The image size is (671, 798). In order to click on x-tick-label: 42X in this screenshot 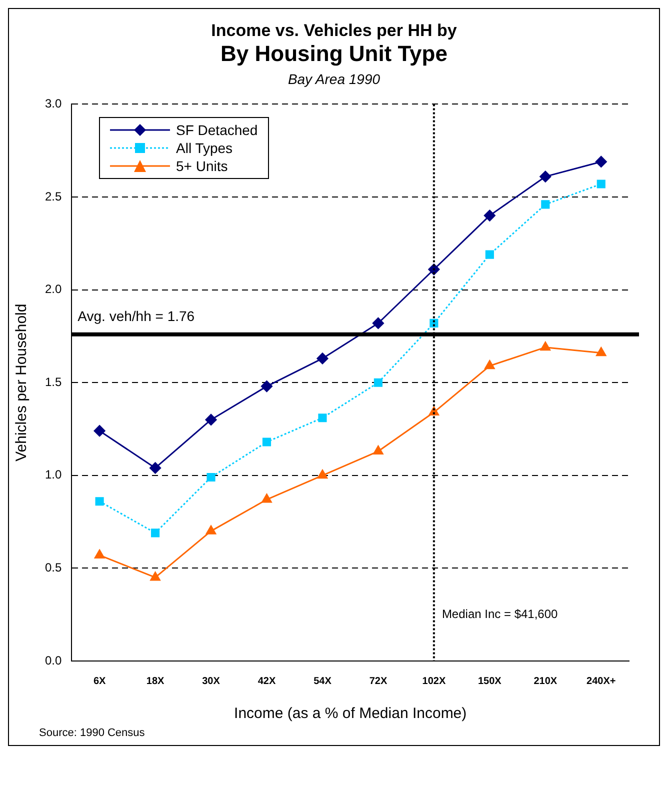, I will do `click(267, 681)`.